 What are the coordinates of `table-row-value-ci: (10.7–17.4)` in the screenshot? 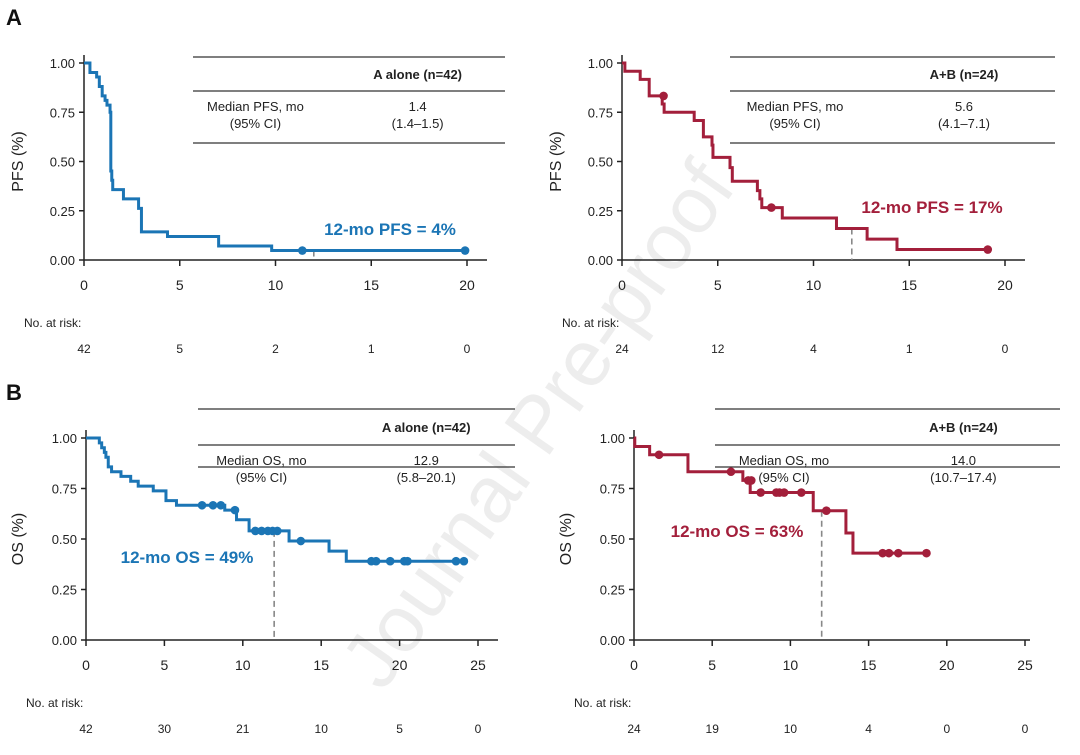 It's located at (963, 477).